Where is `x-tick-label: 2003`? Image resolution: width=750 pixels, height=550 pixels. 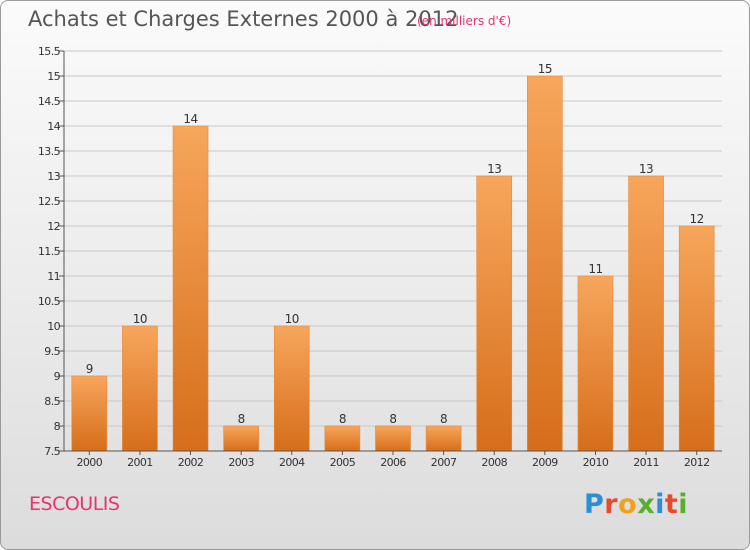
x-tick-label: 2003 is located at coordinates (241, 462).